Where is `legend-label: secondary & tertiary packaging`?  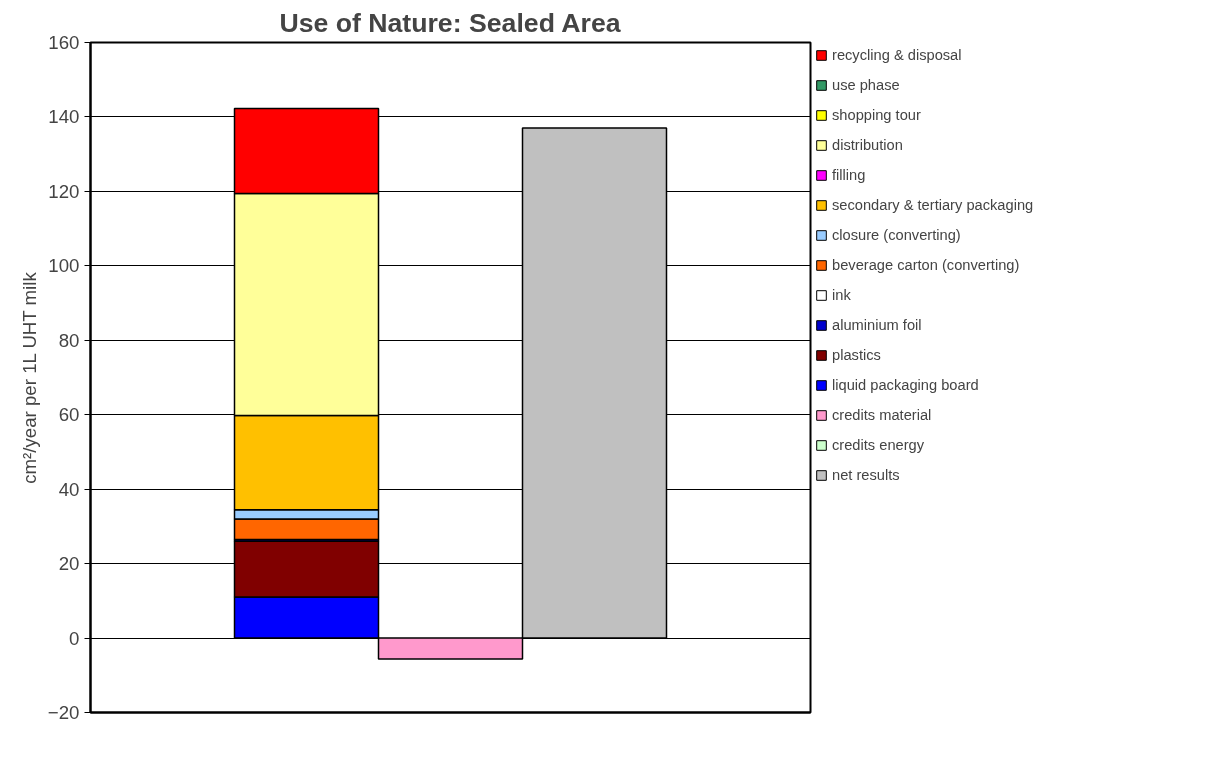
legend-label: secondary & tertiary packaging is located at coordinates (933, 205).